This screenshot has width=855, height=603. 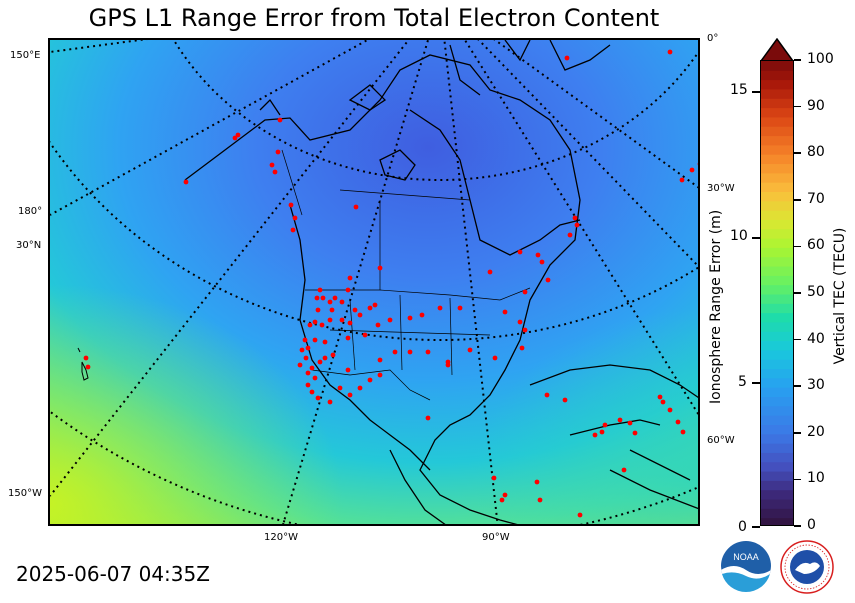 I want to click on range-tick-5: 5, so click(x=742, y=382).